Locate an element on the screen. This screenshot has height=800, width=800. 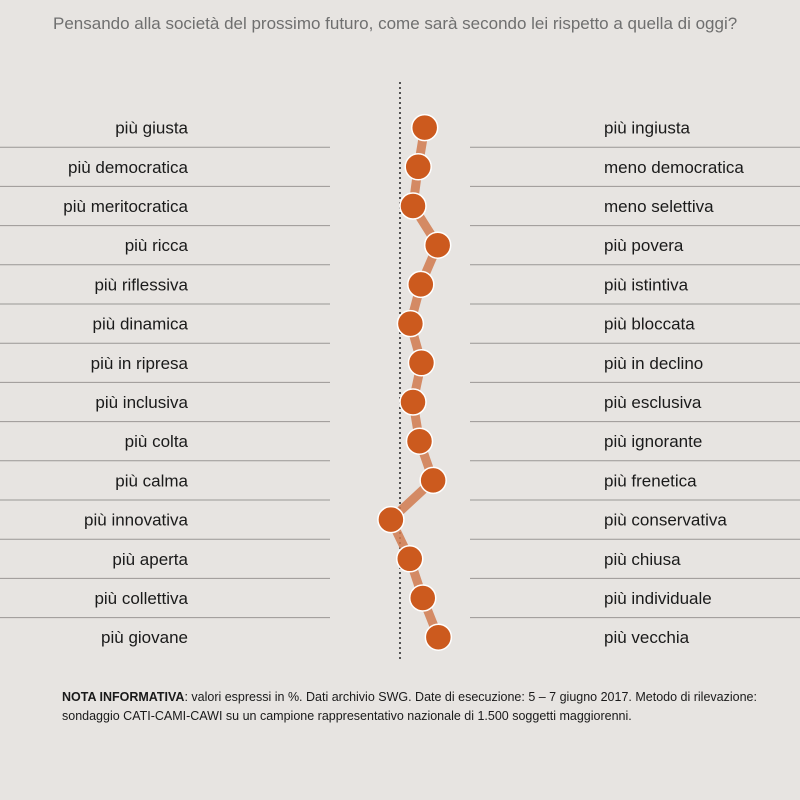
right-label: meno democratica is located at coordinates (674, 167).